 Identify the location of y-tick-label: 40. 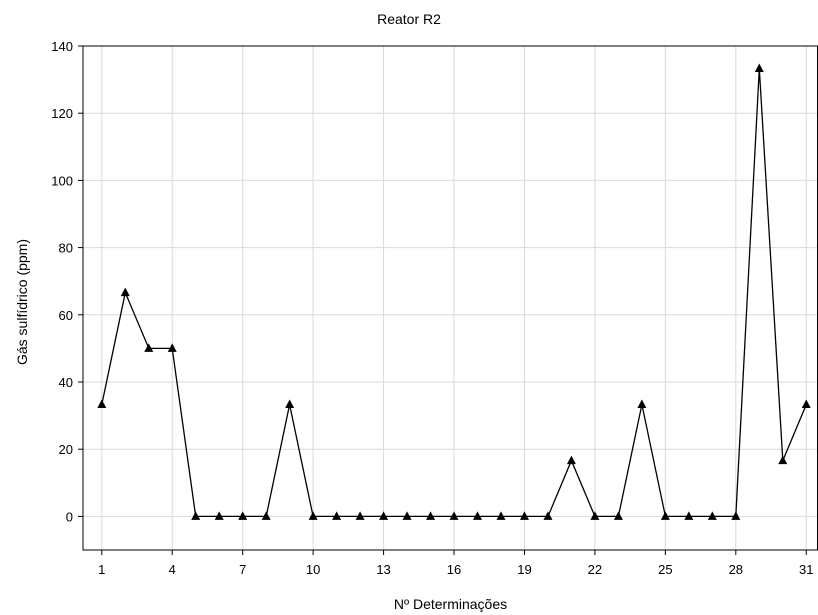
(66, 382).